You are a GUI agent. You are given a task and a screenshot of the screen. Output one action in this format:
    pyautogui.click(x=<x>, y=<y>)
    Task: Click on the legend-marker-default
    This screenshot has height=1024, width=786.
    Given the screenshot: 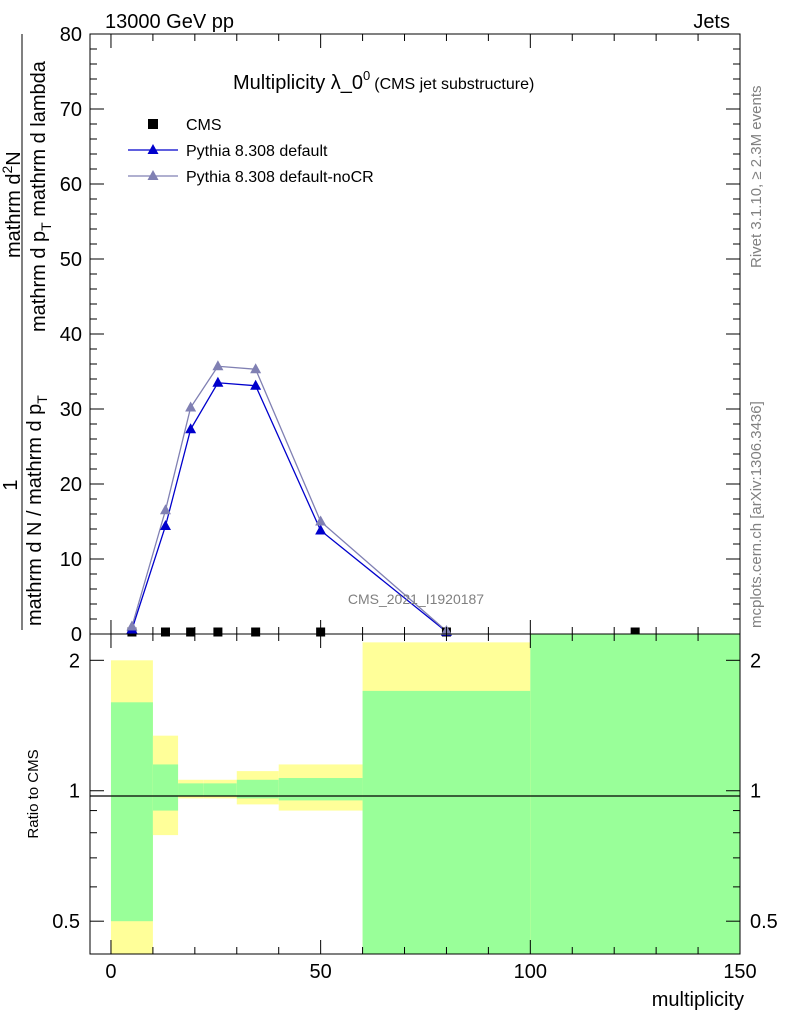 What is the action you would take?
    pyautogui.click(x=153, y=149)
    